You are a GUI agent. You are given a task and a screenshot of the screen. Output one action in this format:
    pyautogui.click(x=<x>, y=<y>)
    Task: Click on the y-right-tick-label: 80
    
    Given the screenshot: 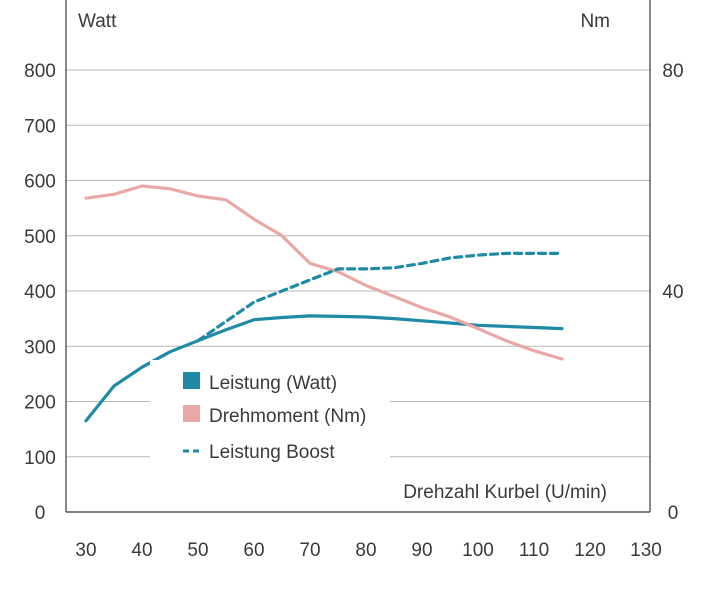 What is the action you would take?
    pyautogui.click(x=672, y=71)
    